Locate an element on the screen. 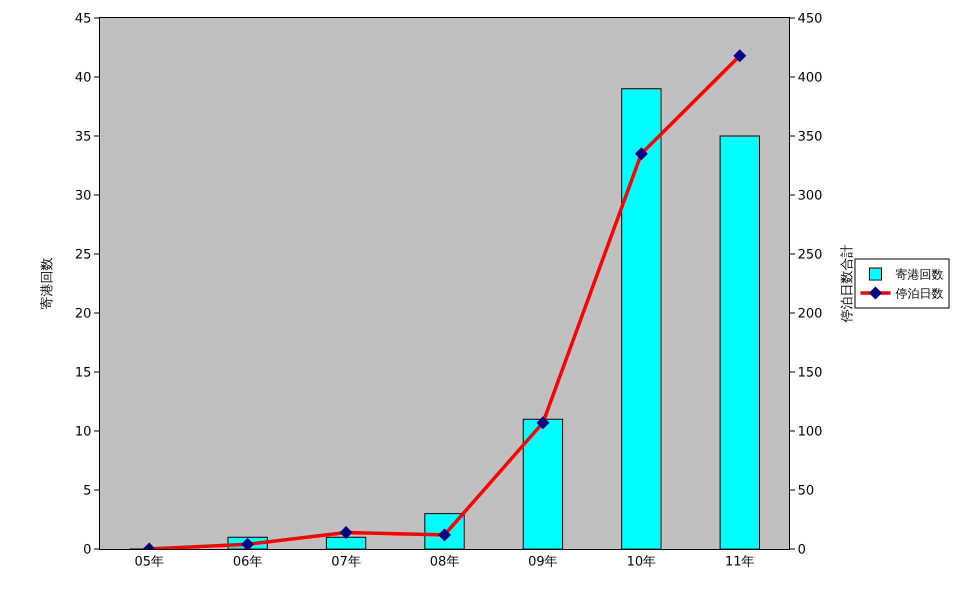 The width and height of the screenshot is (962, 596). x-tick-label: 07年 is located at coordinates (346, 562).